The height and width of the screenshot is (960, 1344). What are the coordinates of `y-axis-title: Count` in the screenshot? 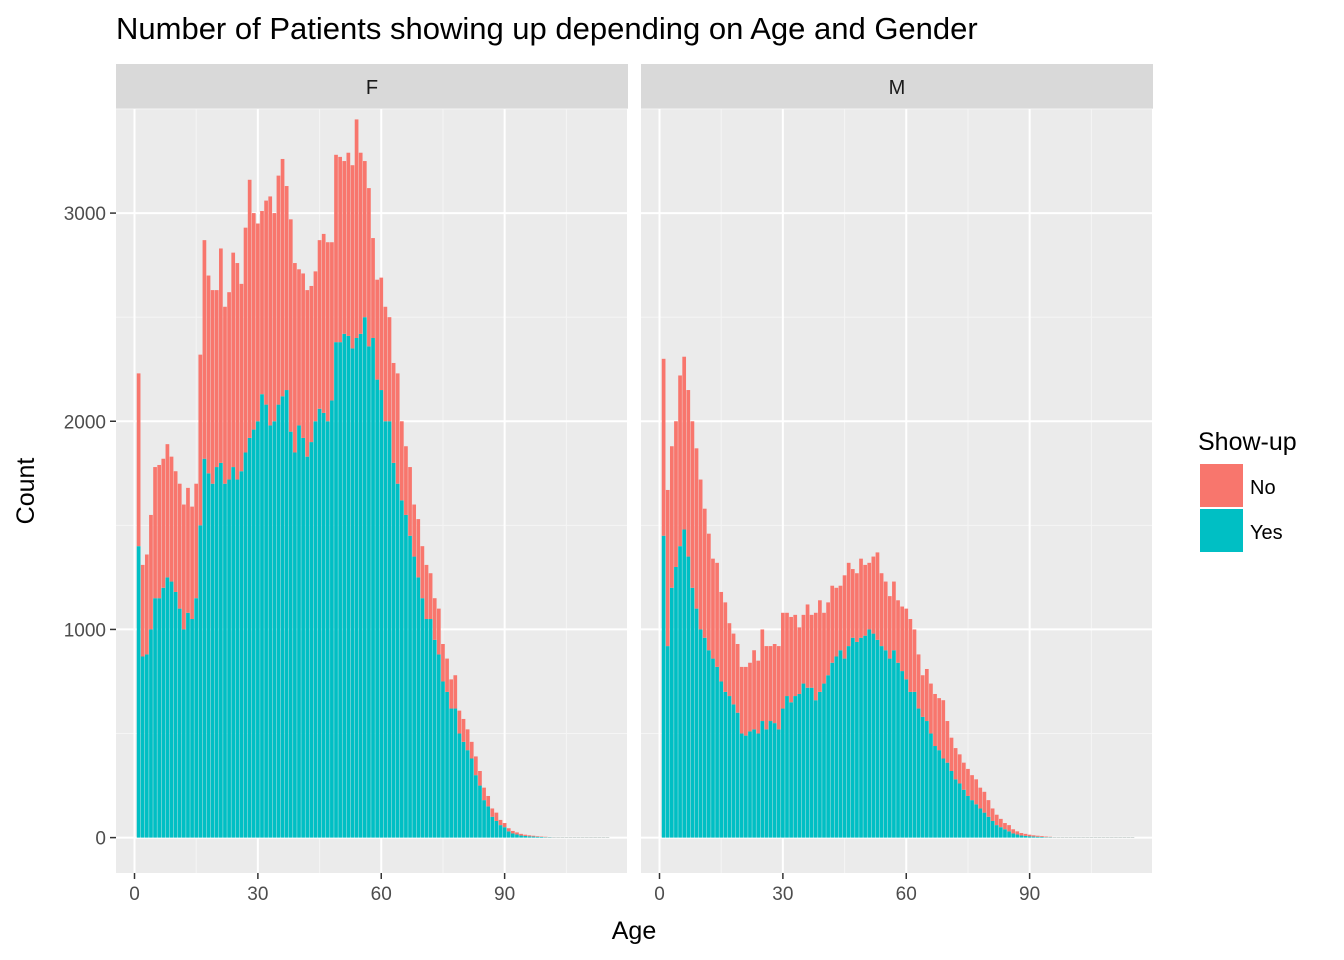 It's located at (26, 491).